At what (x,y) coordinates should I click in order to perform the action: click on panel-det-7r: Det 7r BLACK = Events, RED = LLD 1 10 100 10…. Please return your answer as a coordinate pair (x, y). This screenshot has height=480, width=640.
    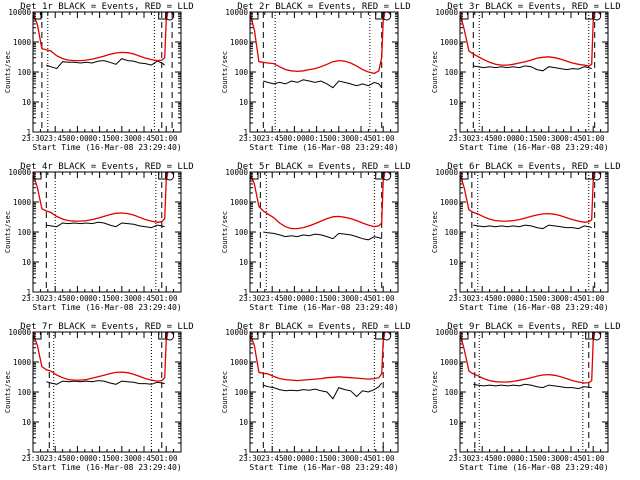
    Looking at the image, I should click on (99, 397).